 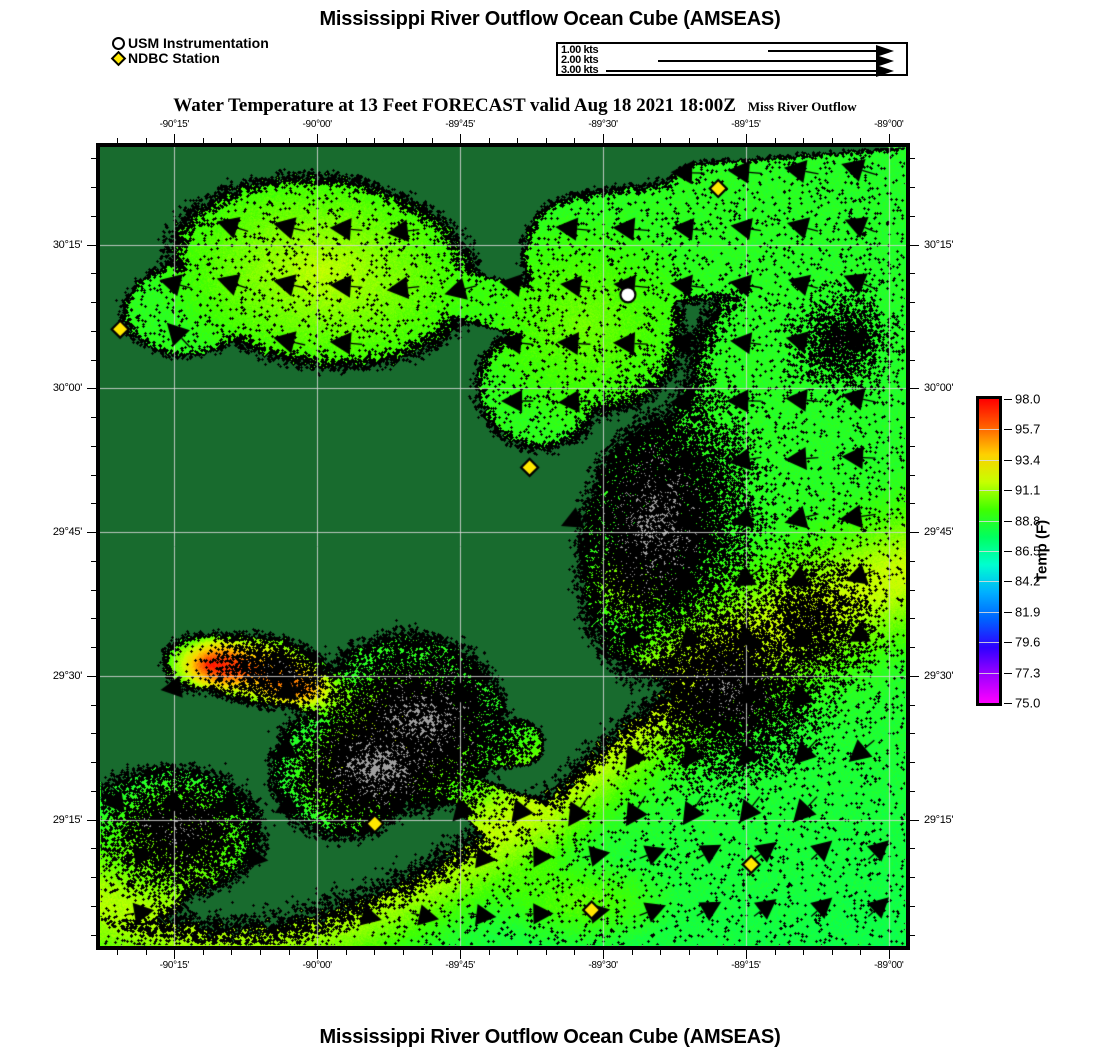 What do you see at coordinates (889, 965) in the screenshot?
I see `x-tick-label: -89°00'` at bounding box center [889, 965].